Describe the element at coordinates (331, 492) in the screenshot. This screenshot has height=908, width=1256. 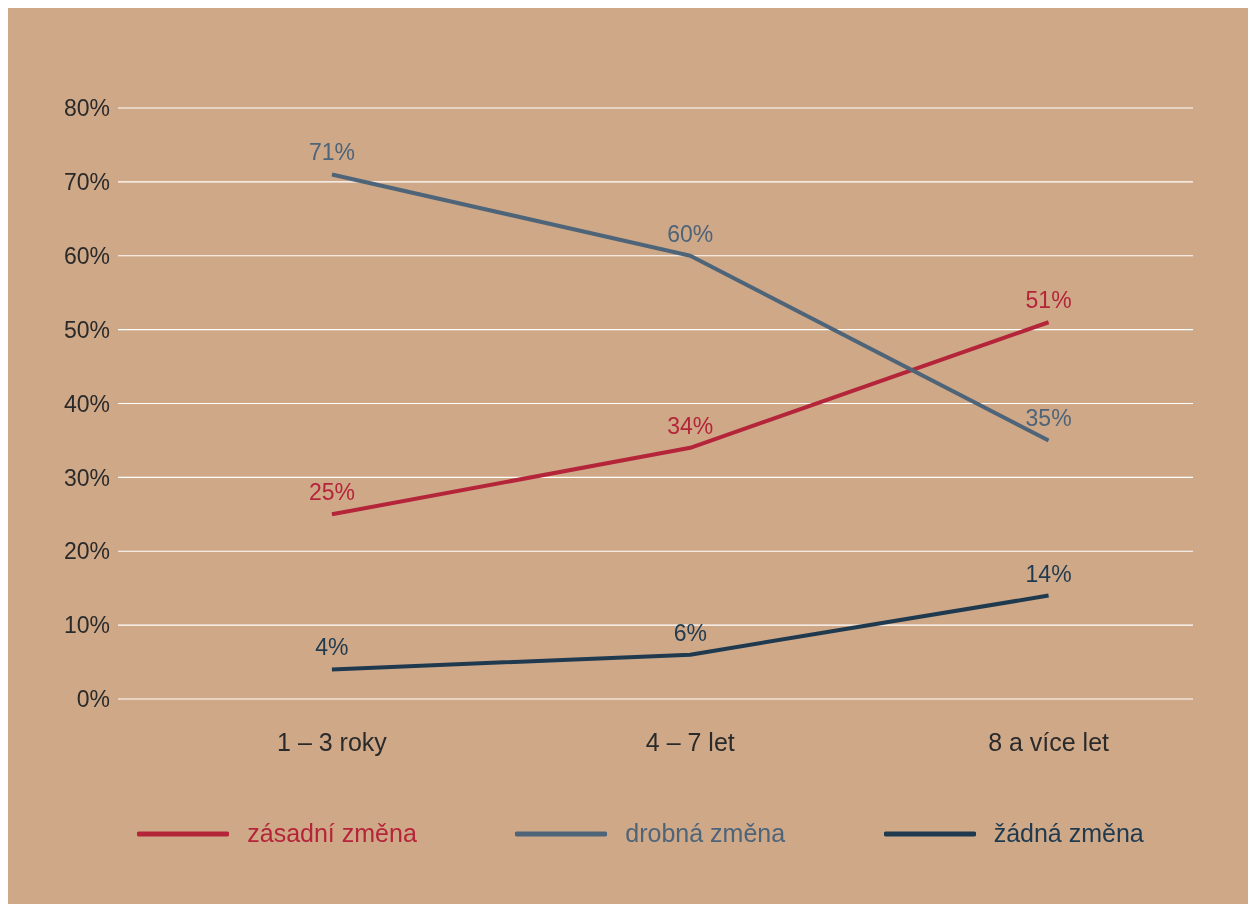
I see `data-label: 25%` at that location.